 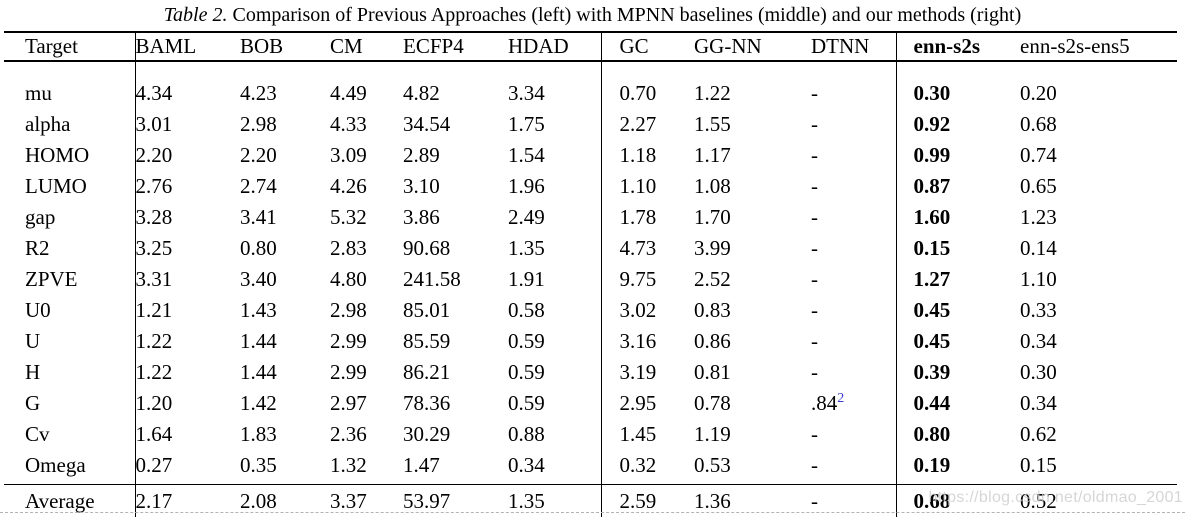 I want to click on value-cell-Omega-enn-s2s: 0.19, so click(x=932, y=465).